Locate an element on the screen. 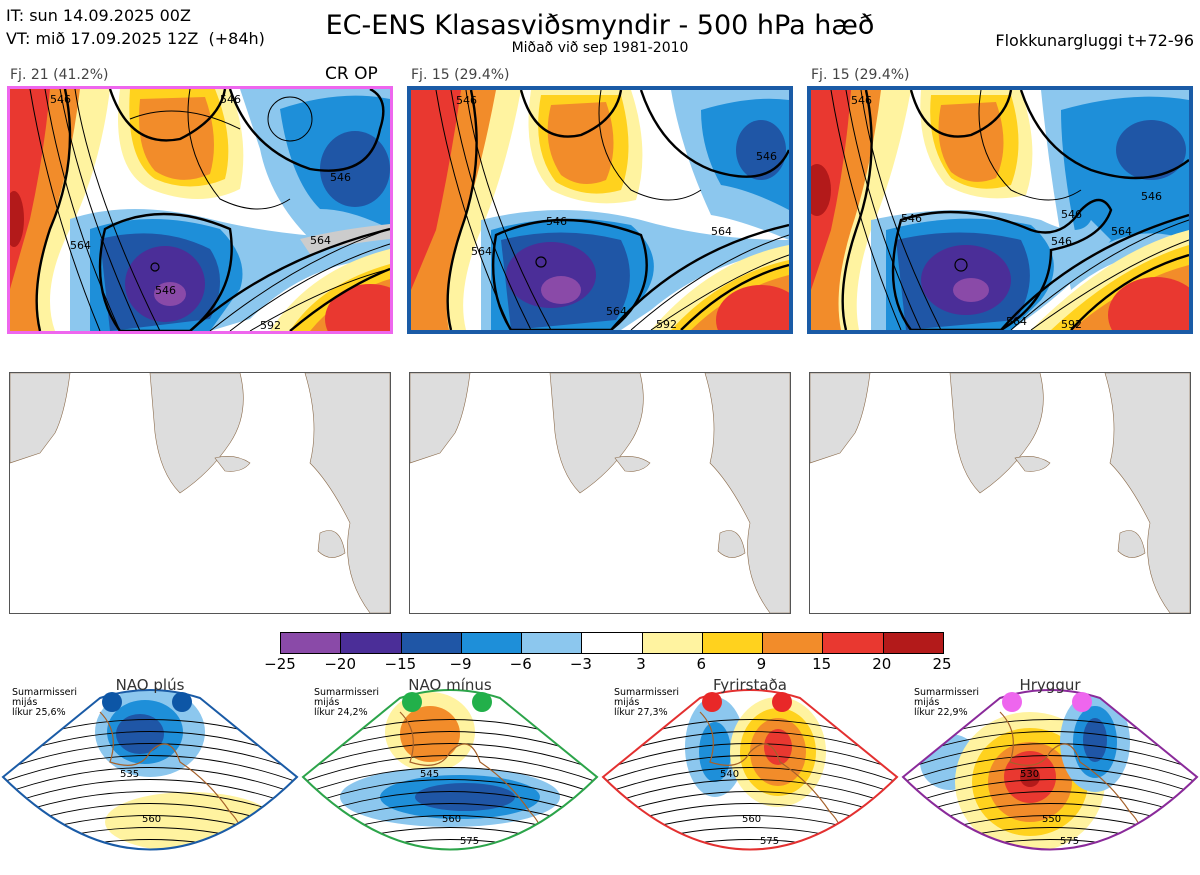  regime-note-line: líkur 25,6% is located at coordinates (39, 712).